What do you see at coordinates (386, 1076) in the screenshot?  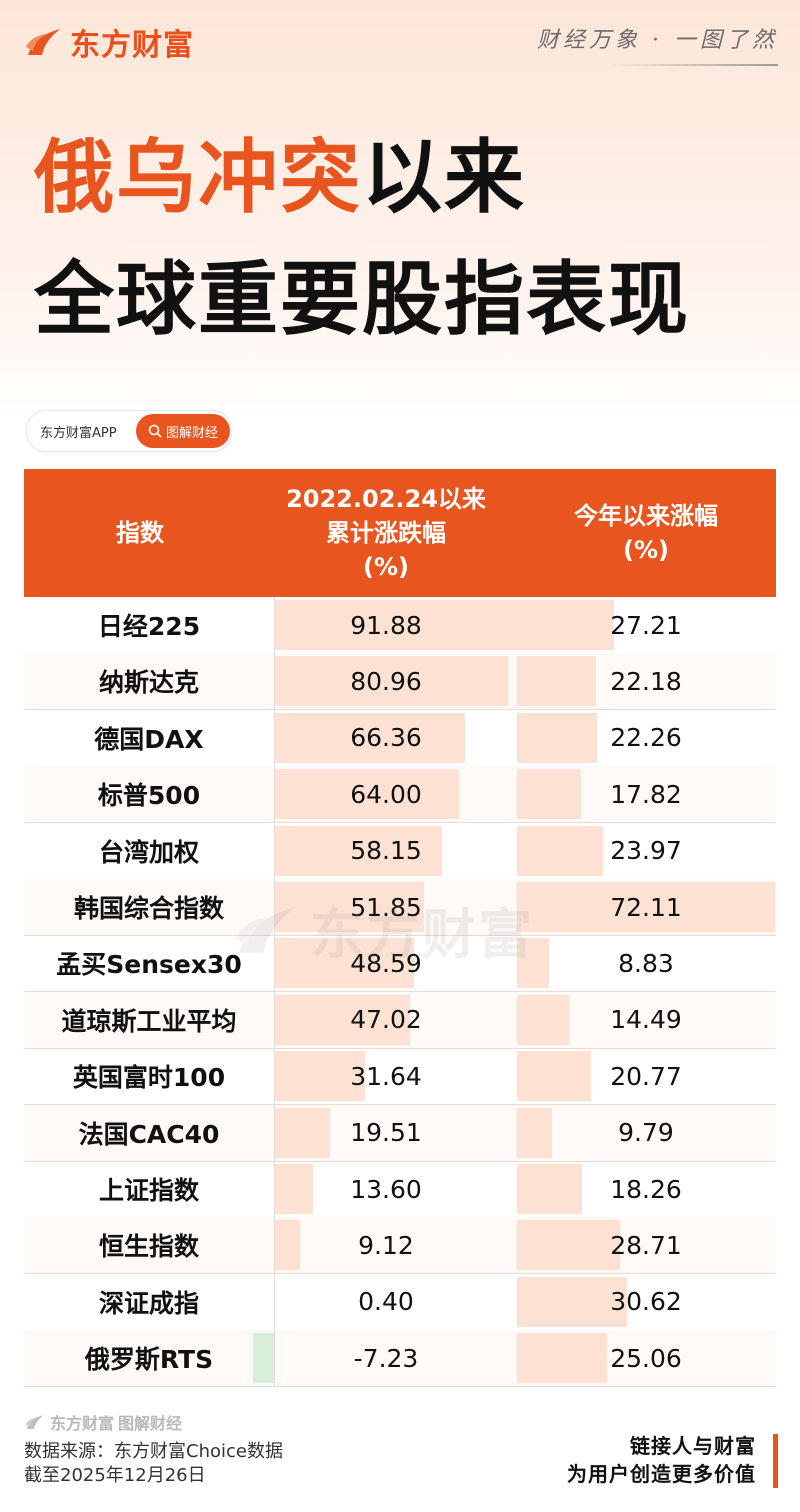 I see `cumulative-value: 31.64` at bounding box center [386, 1076].